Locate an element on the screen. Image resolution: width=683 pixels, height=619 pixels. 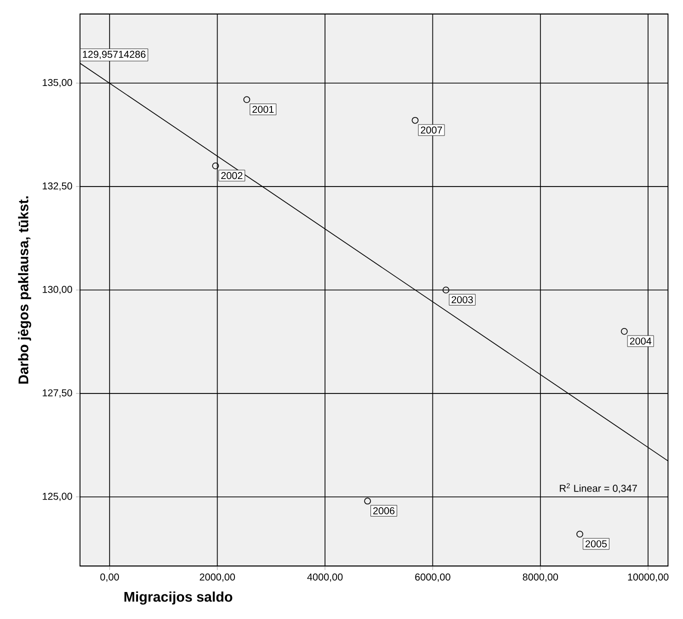
y-tick-label: 127,50 is located at coordinates (57, 393).